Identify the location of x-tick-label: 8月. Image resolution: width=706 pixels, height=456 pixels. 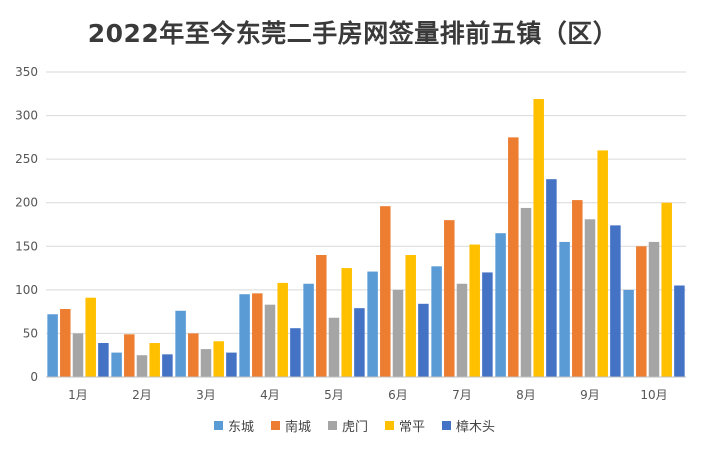
(526, 395).